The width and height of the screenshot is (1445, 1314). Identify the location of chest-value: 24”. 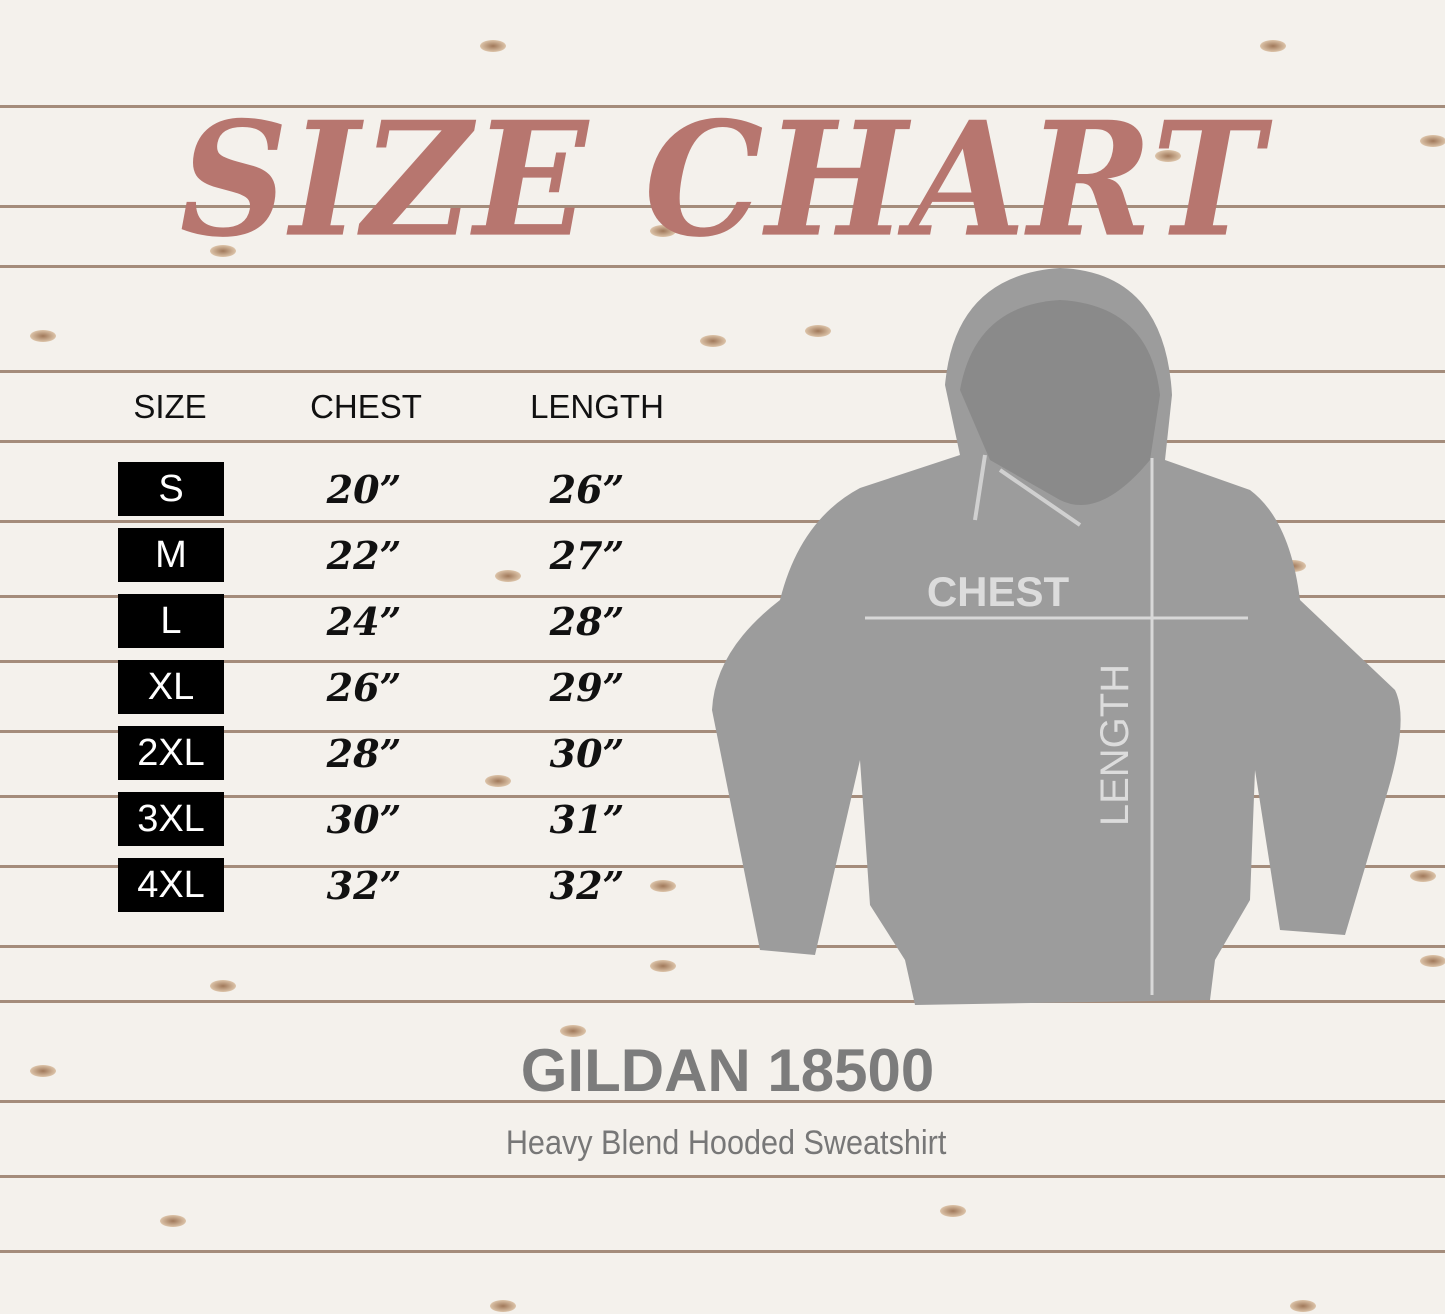
(364, 621).